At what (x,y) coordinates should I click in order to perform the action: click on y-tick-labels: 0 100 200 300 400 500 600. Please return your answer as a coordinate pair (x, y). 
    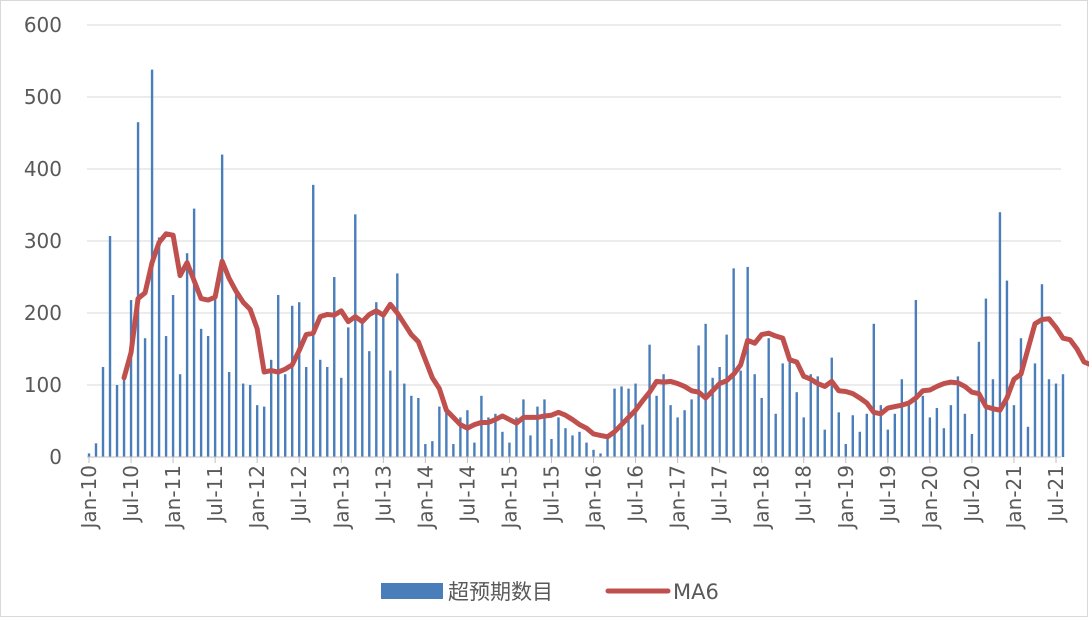
    Looking at the image, I should click on (43, 241).